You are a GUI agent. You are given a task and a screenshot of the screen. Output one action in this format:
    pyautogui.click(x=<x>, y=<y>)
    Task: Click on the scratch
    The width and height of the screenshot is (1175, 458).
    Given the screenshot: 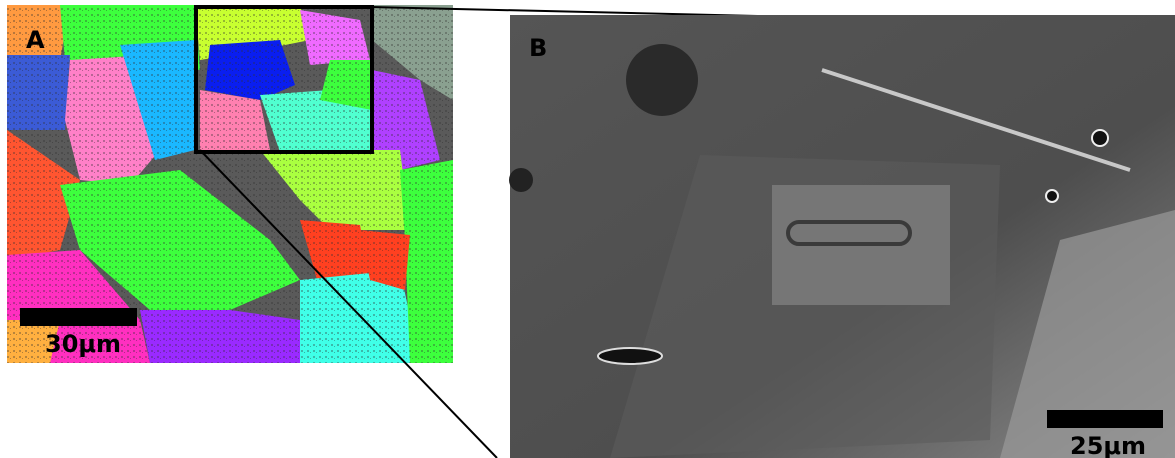 What is the action you would take?
    pyautogui.click(x=976, y=120)
    